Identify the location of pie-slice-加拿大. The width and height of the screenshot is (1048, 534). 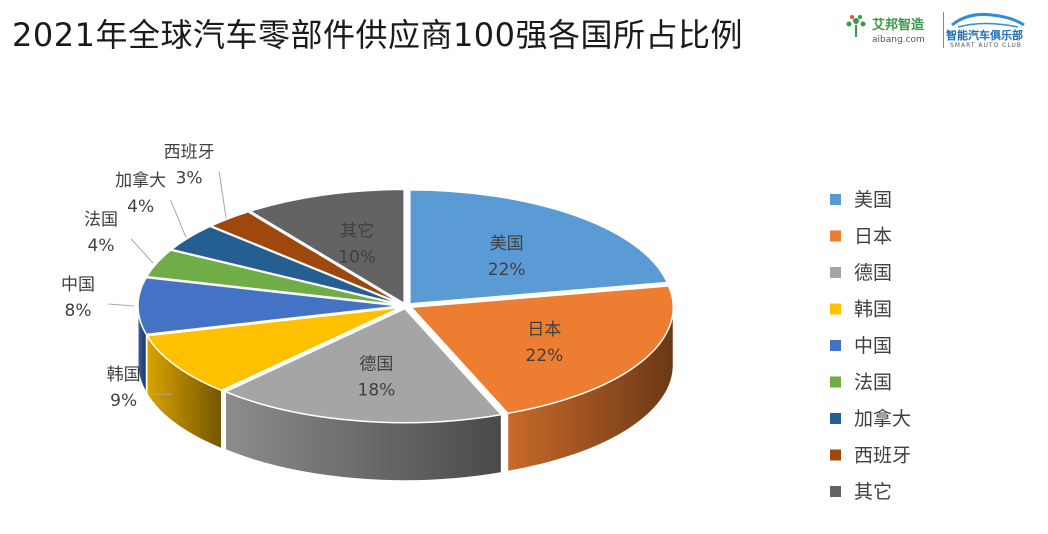
(285, 265).